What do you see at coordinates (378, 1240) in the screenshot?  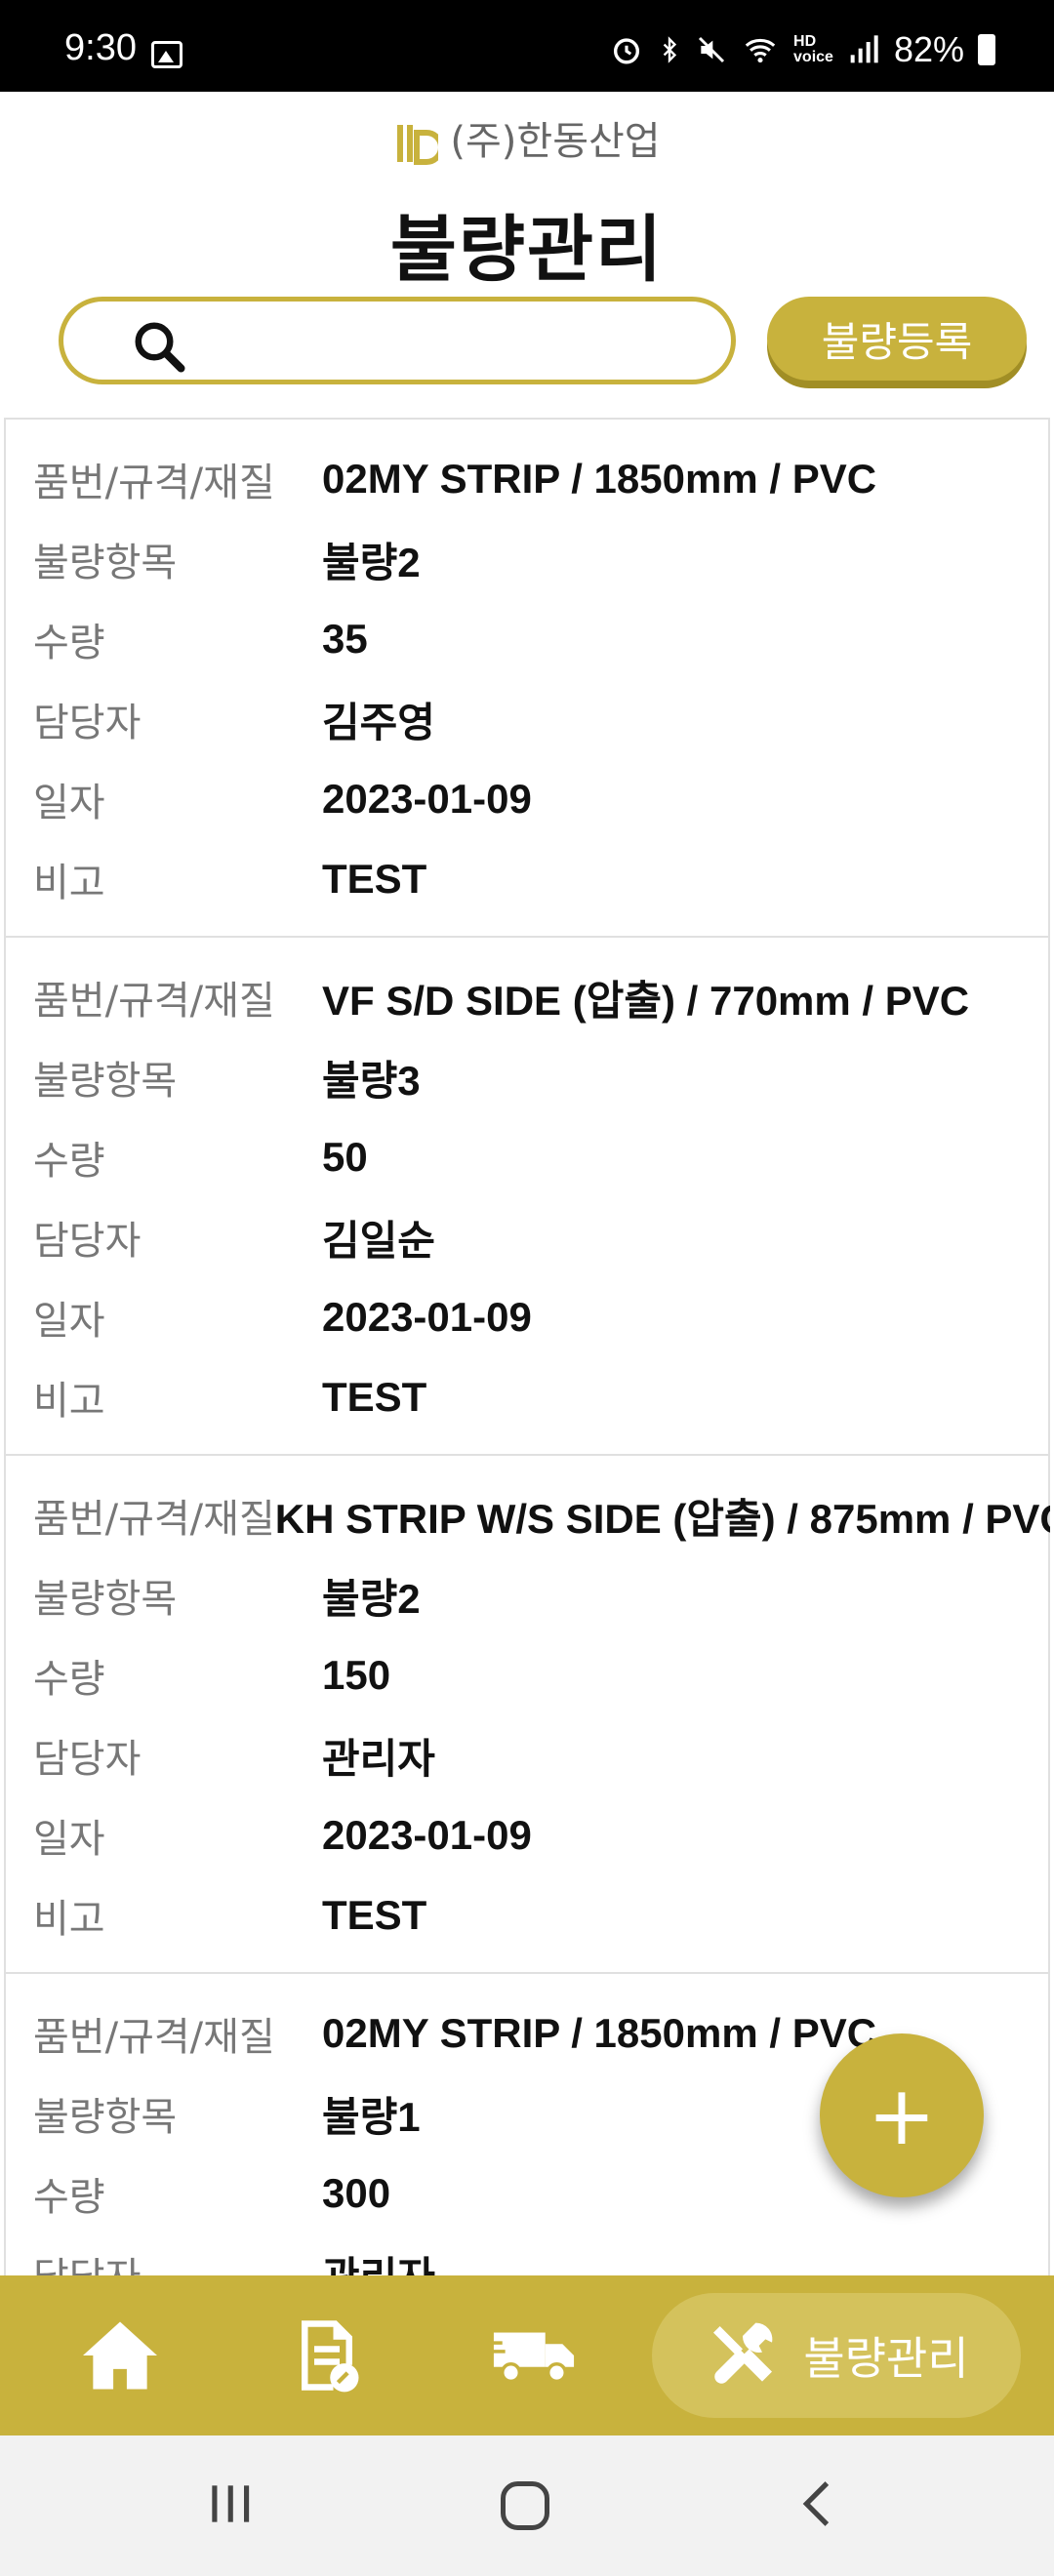 I see `manager-value: 김일순` at bounding box center [378, 1240].